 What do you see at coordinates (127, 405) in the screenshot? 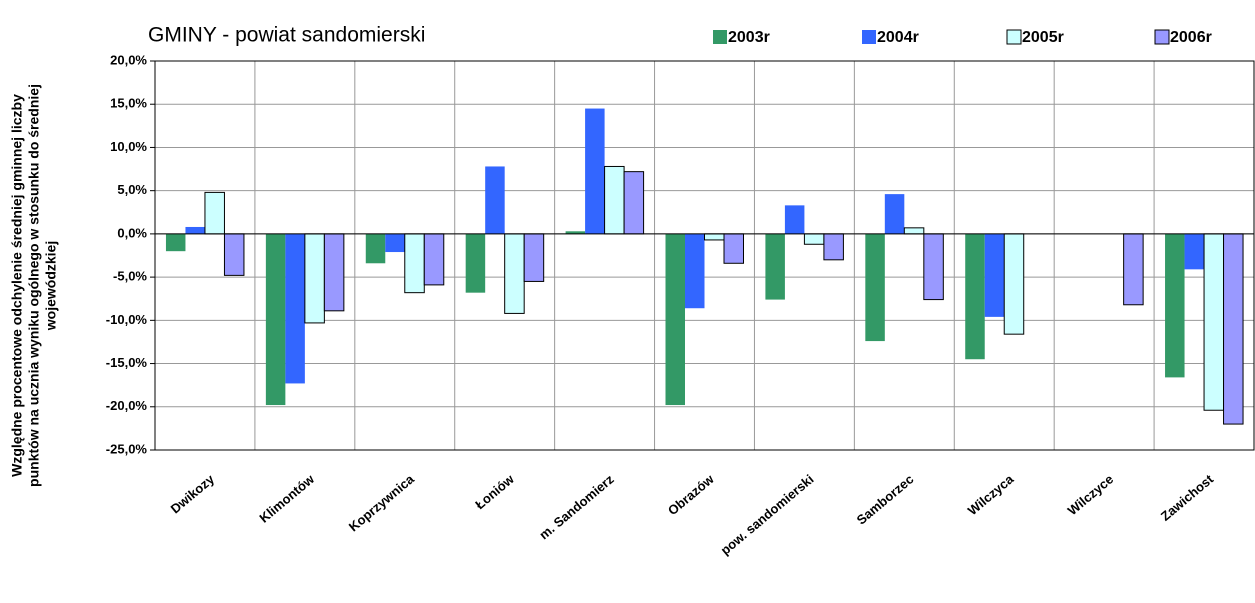
I see `y-tick-label: -20,0%` at bounding box center [127, 405].